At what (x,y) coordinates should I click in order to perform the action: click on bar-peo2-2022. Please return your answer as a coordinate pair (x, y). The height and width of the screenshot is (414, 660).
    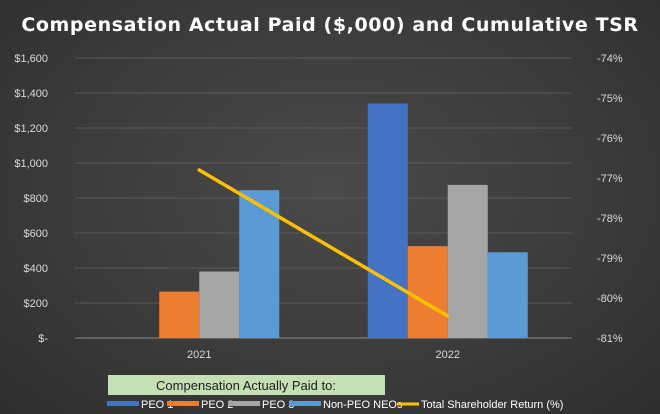
    Looking at the image, I should click on (427, 292).